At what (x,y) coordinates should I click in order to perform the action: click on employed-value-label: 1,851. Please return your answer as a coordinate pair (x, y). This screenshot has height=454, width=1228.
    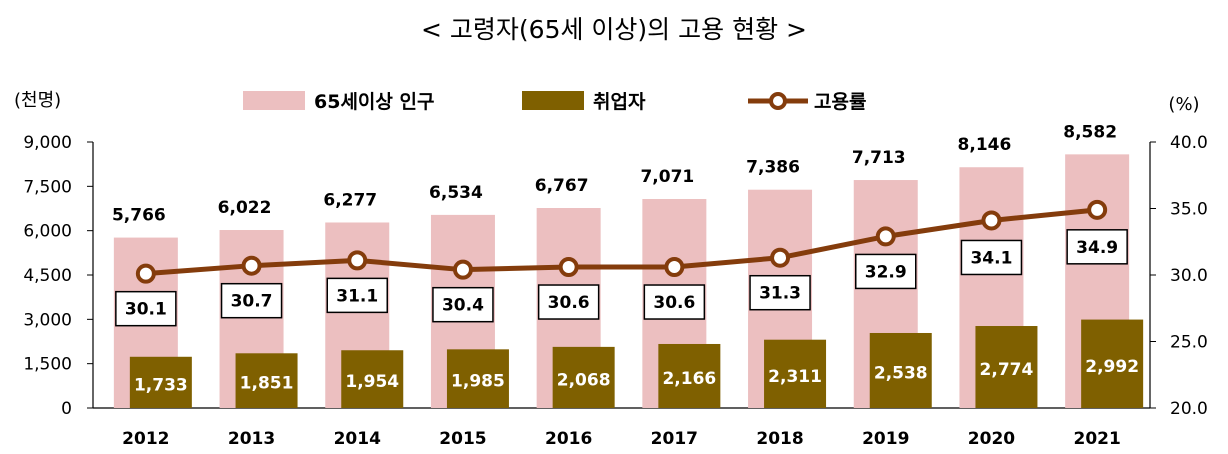
    Looking at the image, I should click on (267, 384).